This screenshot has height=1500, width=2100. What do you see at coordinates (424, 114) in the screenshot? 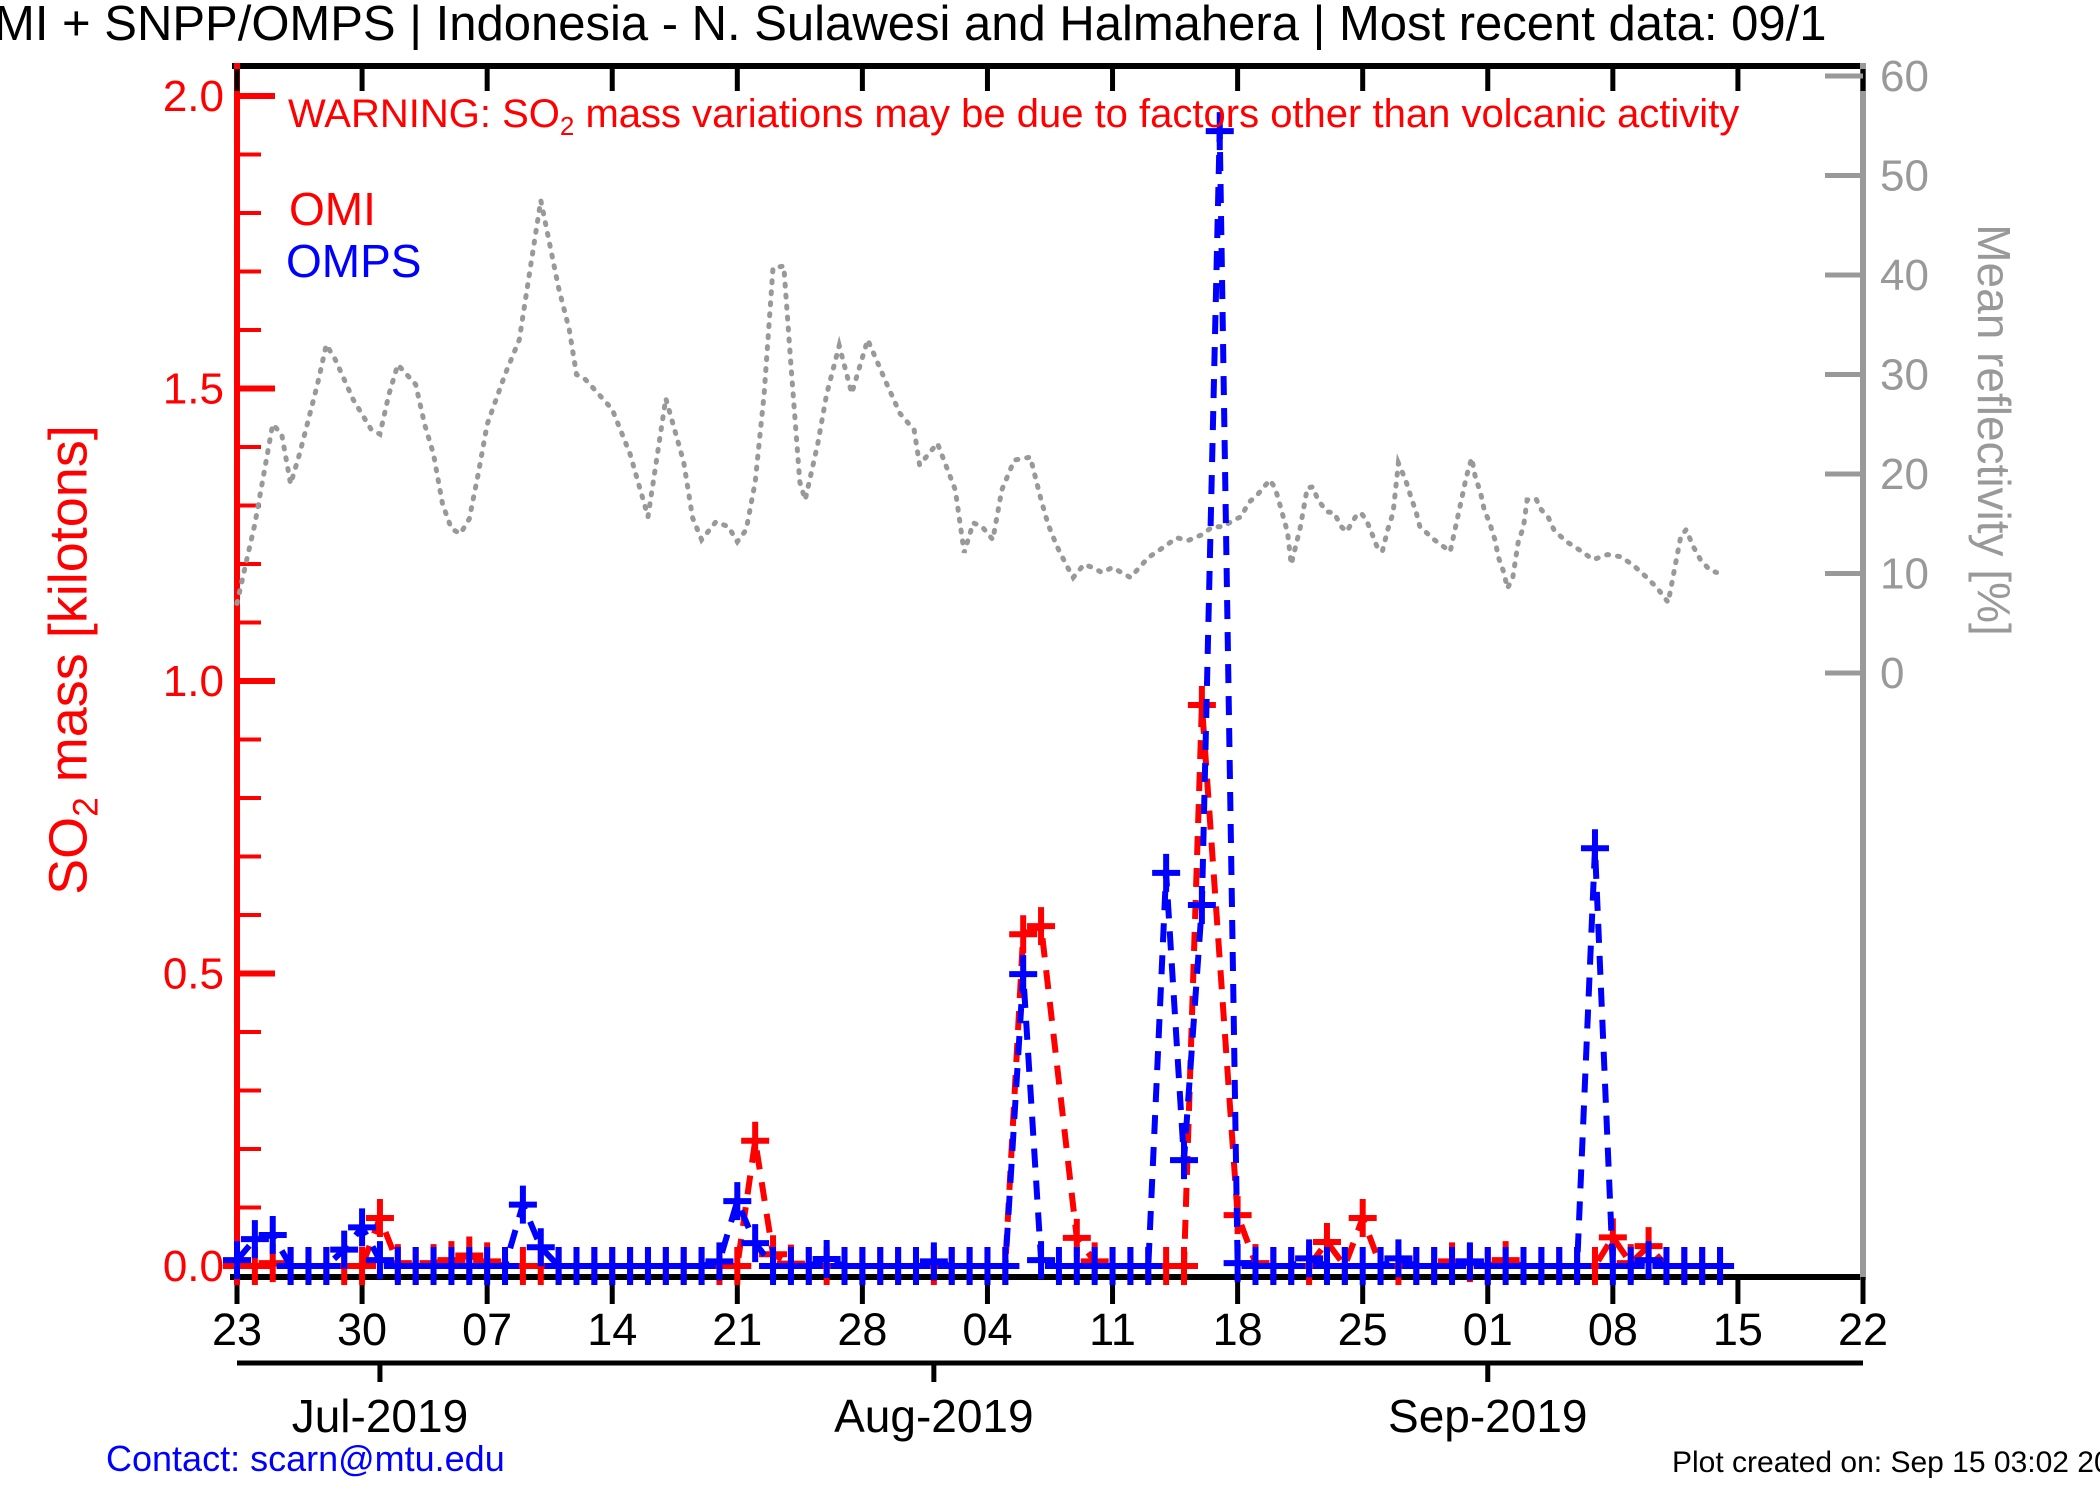
I see `warning-prefix: WARNING: SO` at bounding box center [424, 114].